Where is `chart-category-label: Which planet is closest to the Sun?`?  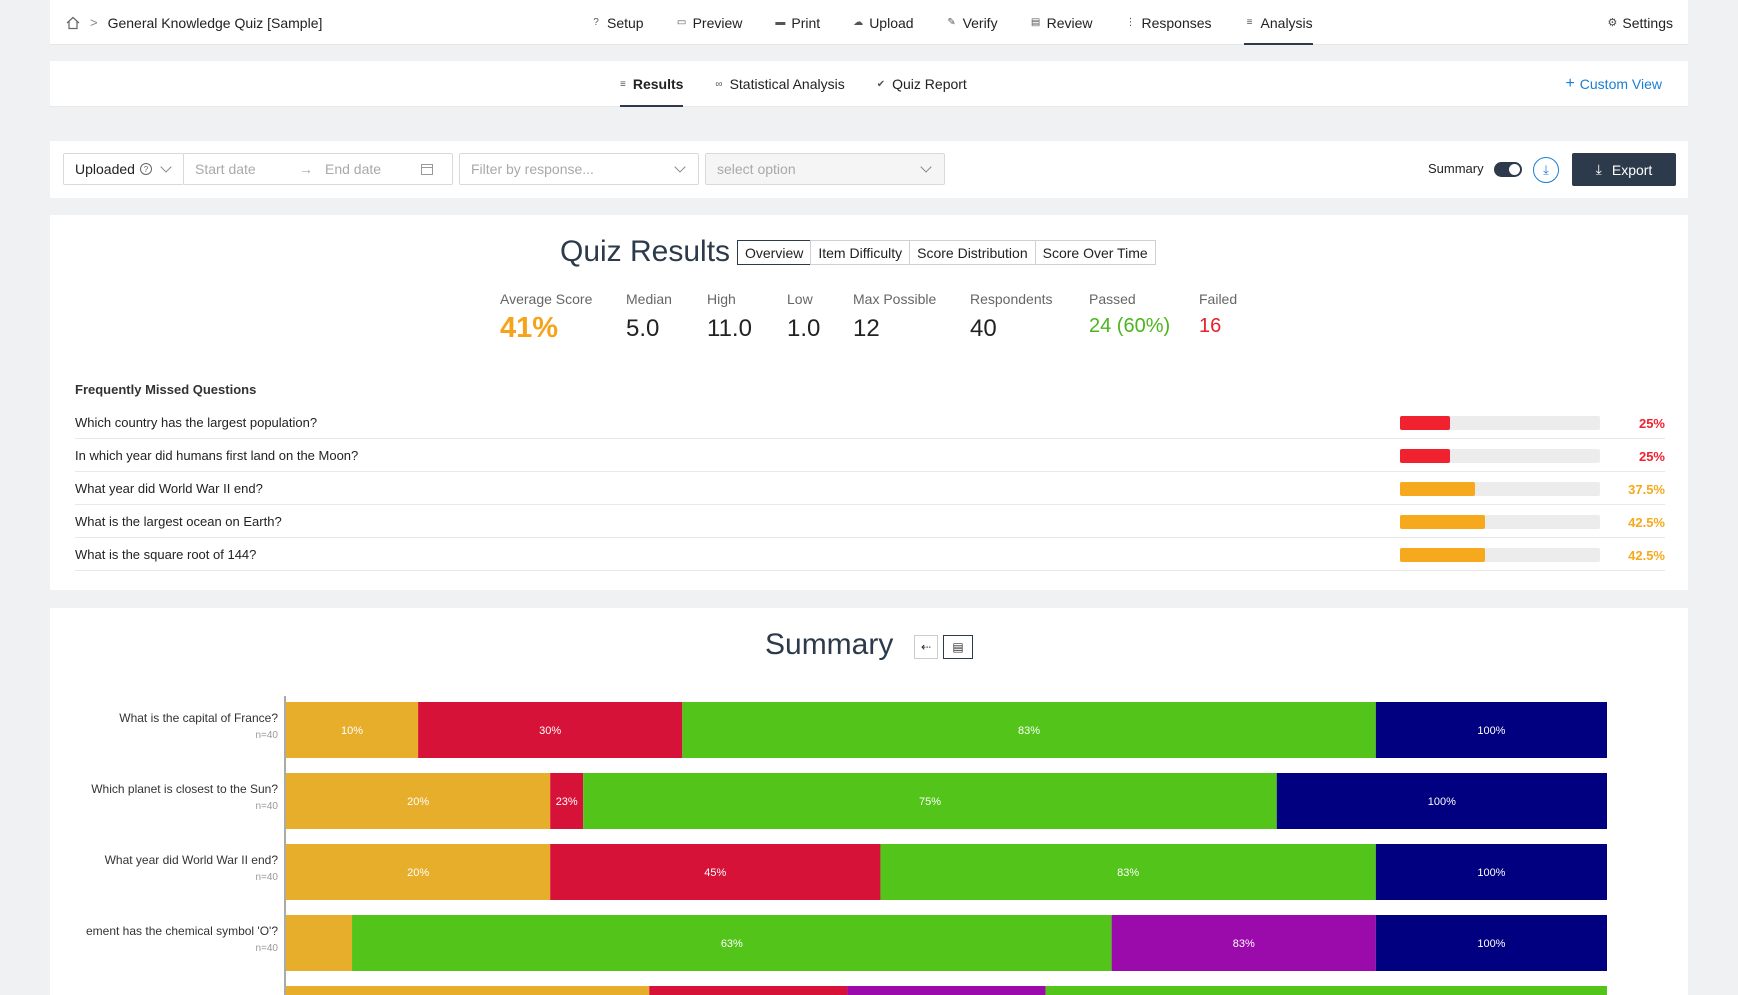 chart-category-label: Which planet is closest to the Sun? is located at coordinates (184, 789).